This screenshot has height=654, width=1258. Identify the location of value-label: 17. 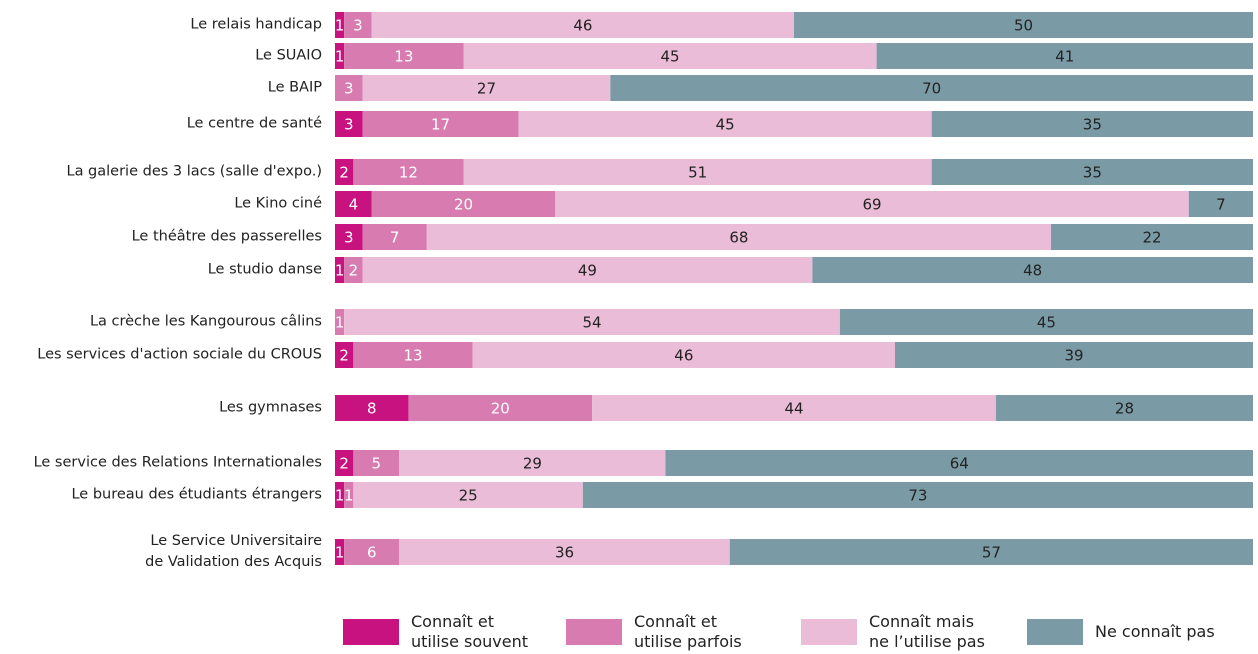
(440, 125).